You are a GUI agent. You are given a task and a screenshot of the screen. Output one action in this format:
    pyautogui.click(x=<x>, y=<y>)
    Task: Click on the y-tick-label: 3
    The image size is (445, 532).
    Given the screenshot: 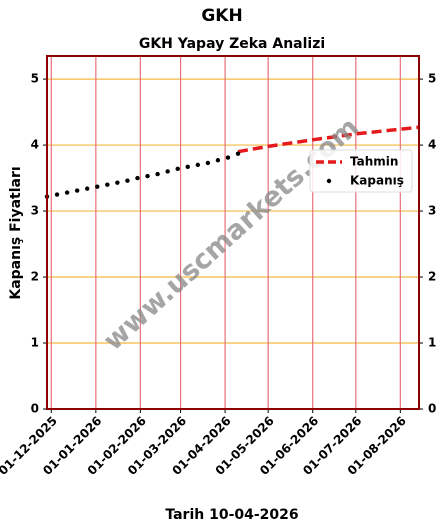 What is the action you would take?
    pyautogui.click(x=35, y=211)
    